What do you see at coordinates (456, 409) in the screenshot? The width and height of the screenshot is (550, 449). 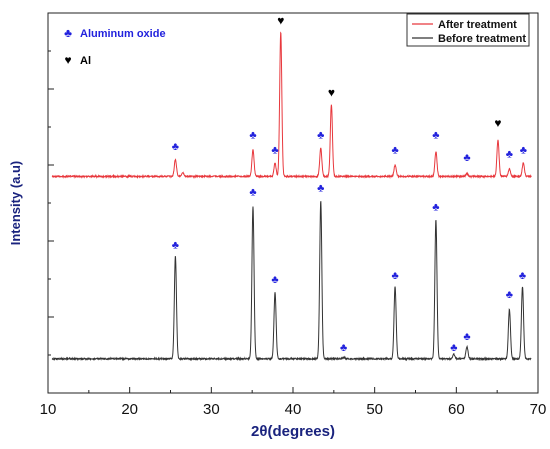 I see `x-tick-label: 60` at bounding box center [456, 409].